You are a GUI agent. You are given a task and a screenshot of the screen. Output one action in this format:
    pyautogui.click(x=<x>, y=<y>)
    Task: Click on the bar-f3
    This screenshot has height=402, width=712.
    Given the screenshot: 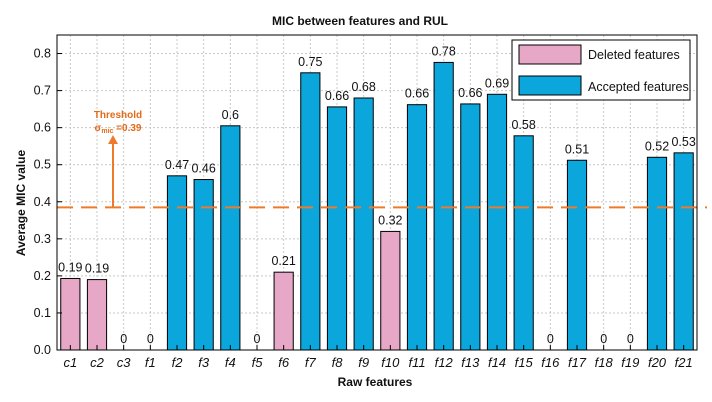 What is the action you would take?
    pyautogui.click(x=203, y=265)
    